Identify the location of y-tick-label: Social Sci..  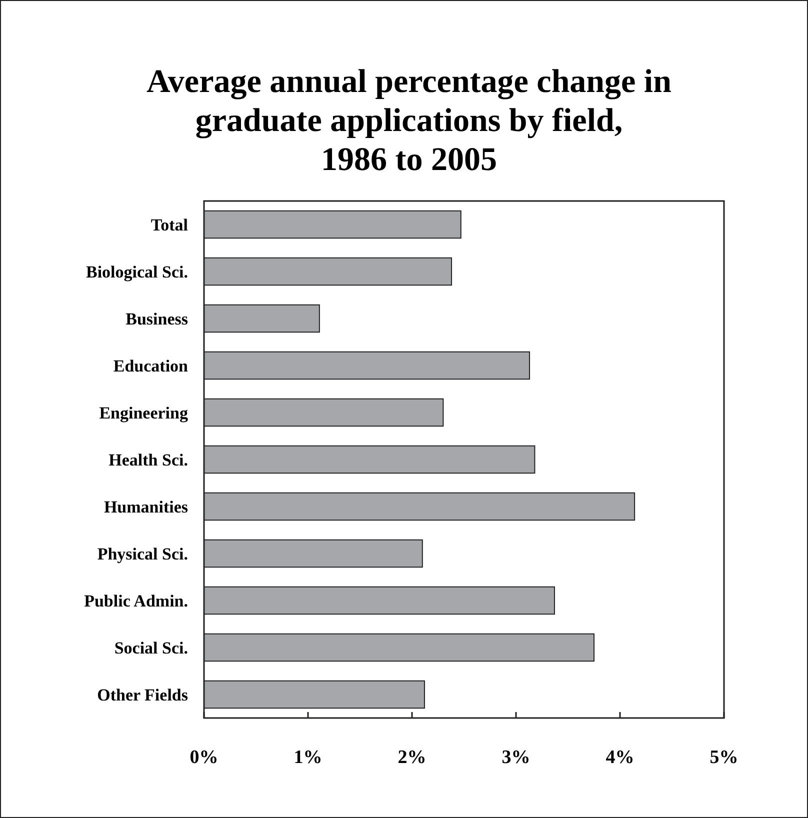
(151, 648).